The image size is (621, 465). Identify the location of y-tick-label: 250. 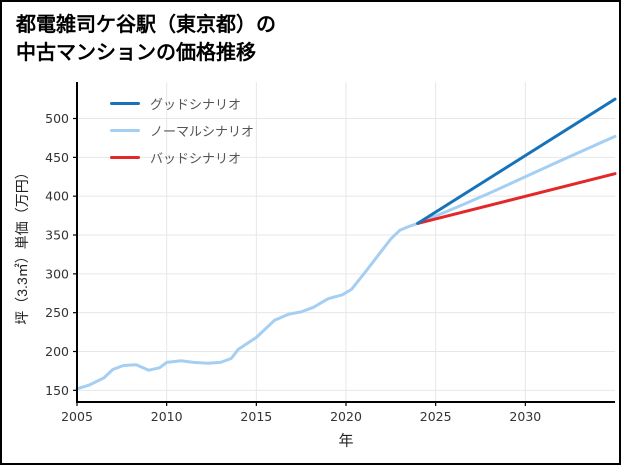
(57, 312).